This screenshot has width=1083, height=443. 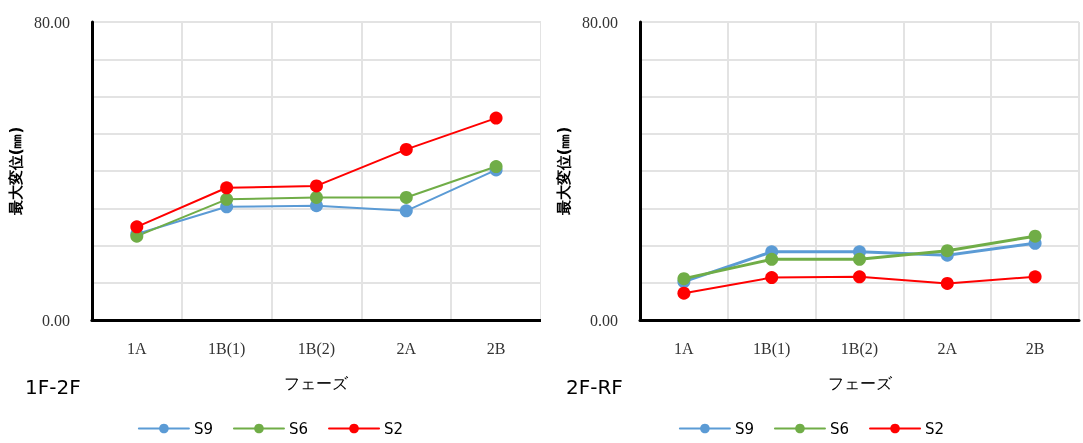 What do you see at coordinates (594, 387) in the screenshot?
I see `text: 2F-RF` at bounding box center [594, 387].